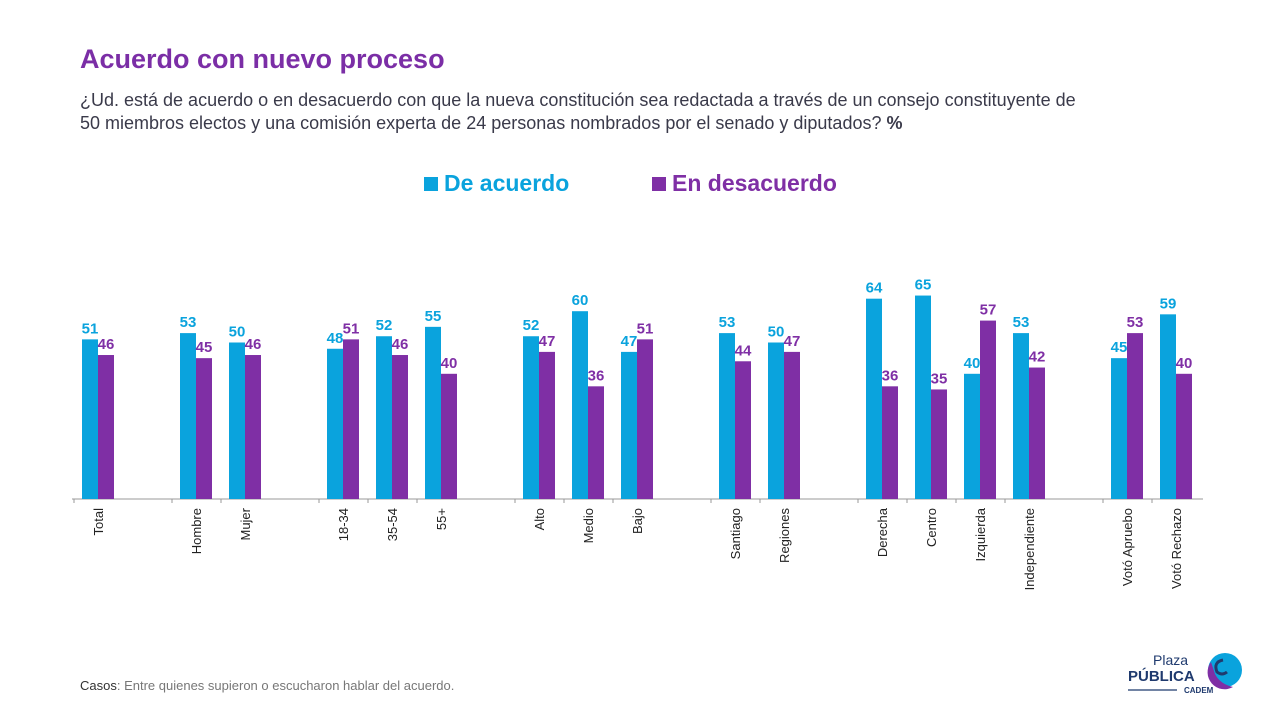  I want to click on data-label-acuerdo: 65, so click(923, 285).